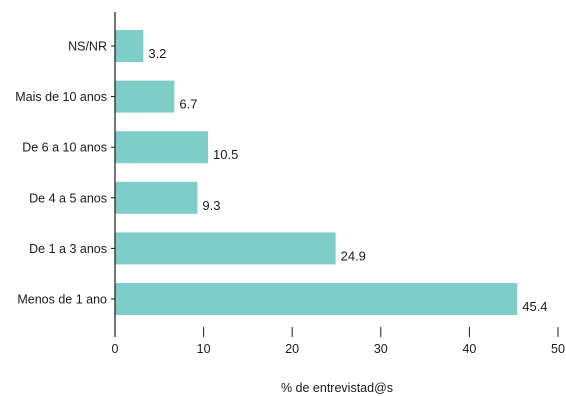 The image size is (566, 396). What do you see at coordinates (64, 148) in the screenshot?
I see `category-label: De 6 a 10 anos` at bounding box center [64, 148].